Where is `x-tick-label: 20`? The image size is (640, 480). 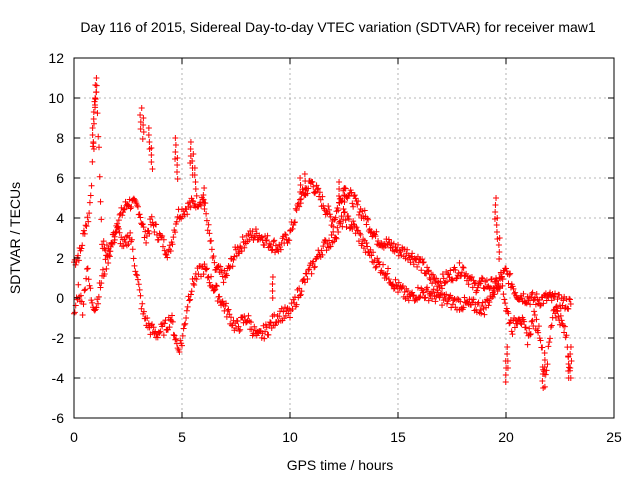
x-tick-label: 20 is located at coordinates (506, 437).